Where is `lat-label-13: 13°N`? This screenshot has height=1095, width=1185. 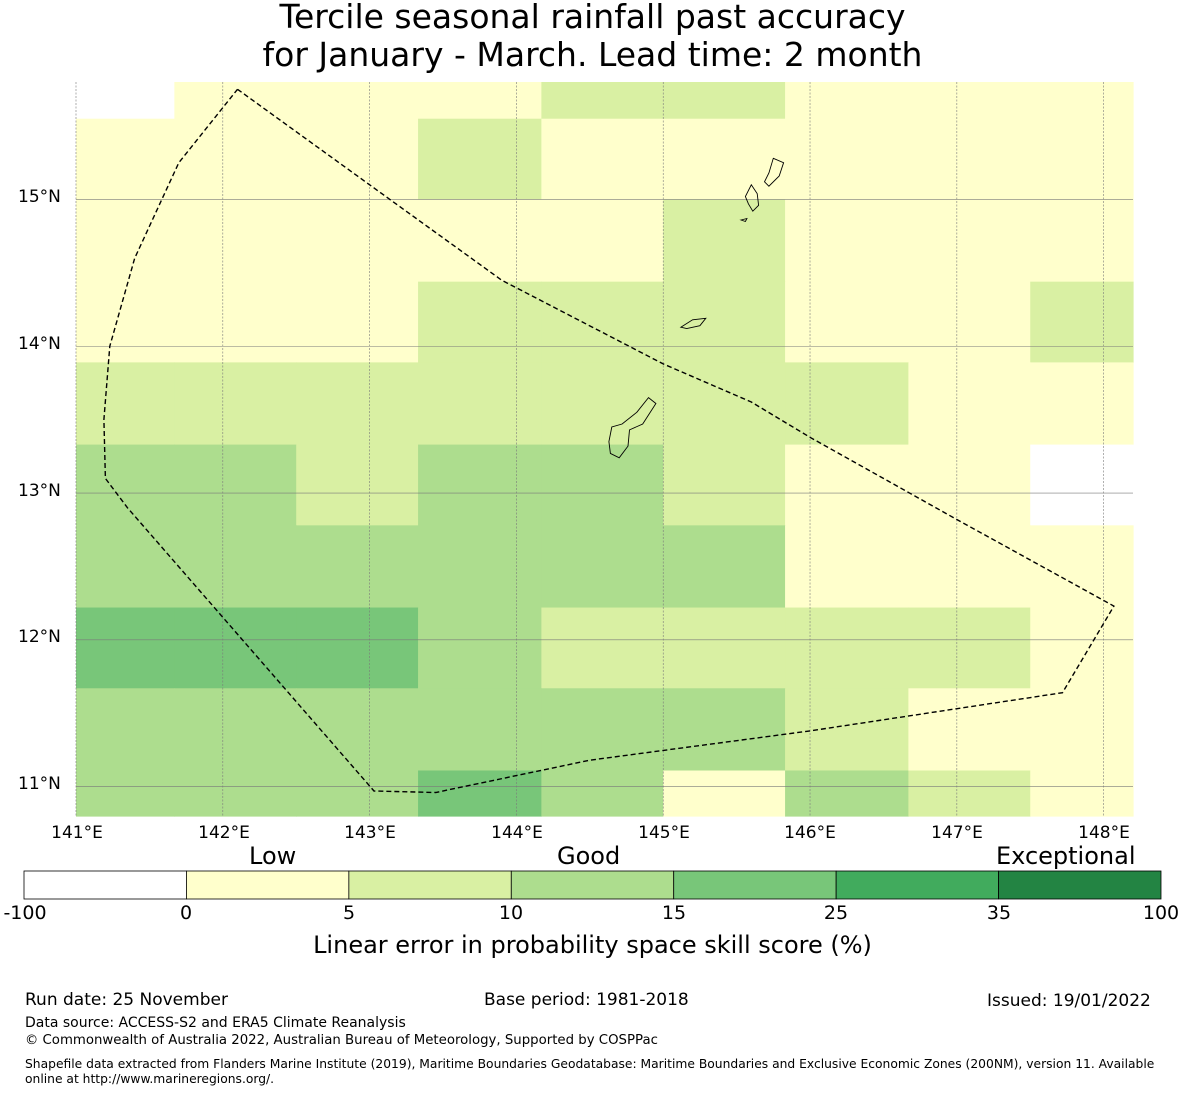
lat-label-13: 13°N is located at coordinates (39, 491).